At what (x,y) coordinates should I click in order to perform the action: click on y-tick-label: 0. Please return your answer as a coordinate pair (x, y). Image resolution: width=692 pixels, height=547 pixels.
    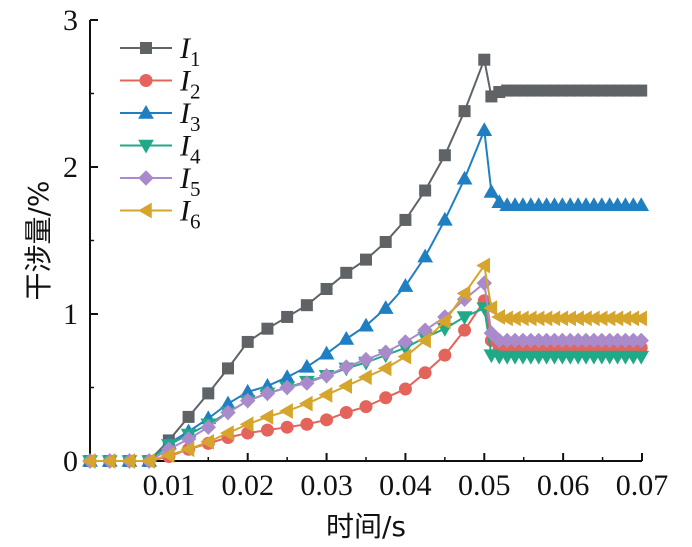
    Looking at the image, I should click on (70, 461).